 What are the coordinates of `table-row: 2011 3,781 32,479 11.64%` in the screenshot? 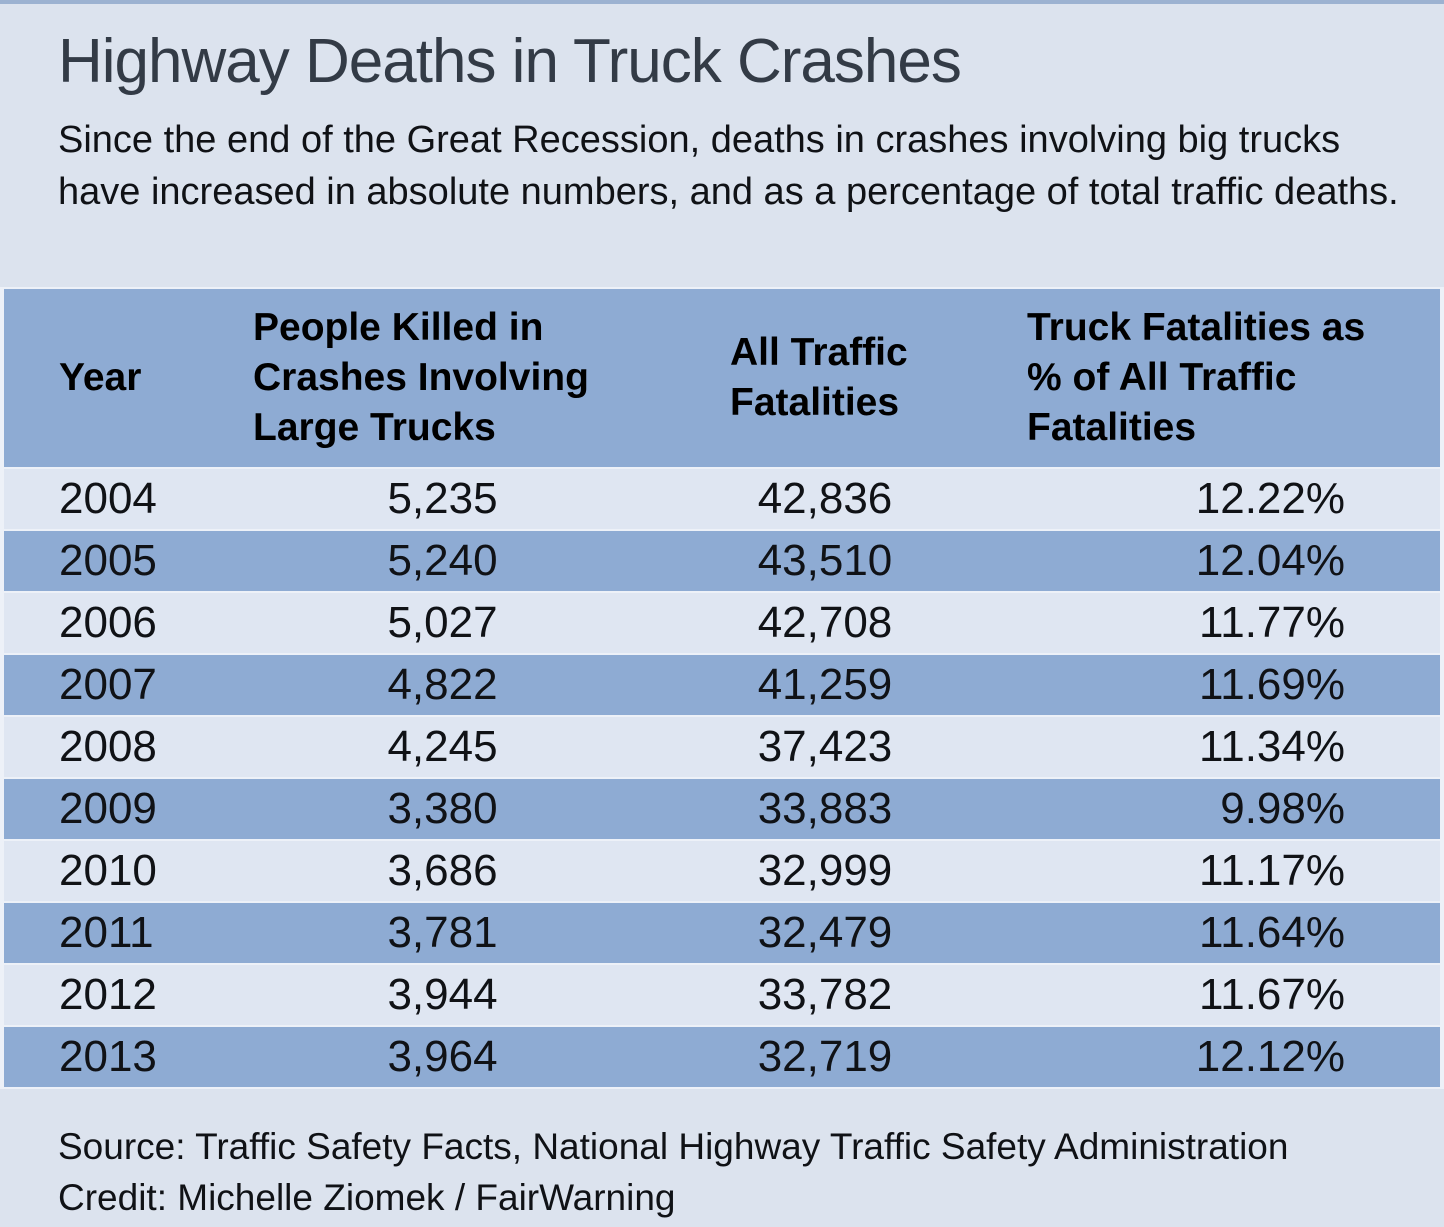 It's located at (722, 934).